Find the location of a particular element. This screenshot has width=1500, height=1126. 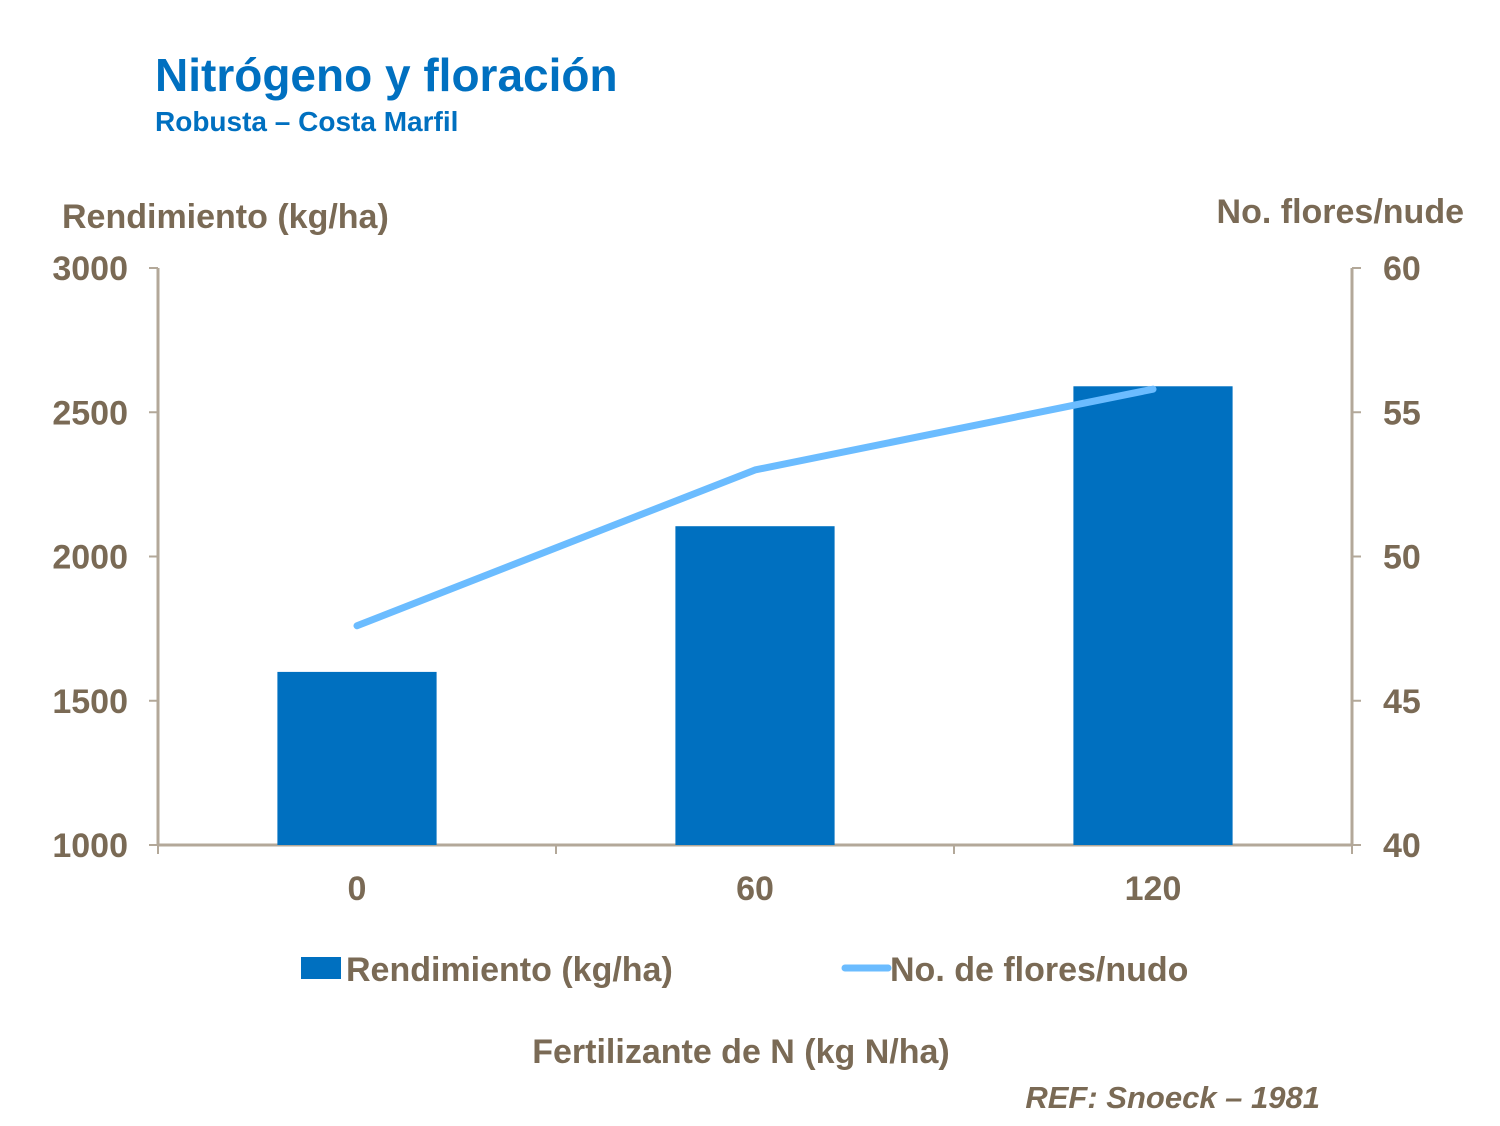

legend-bar-swatch is located at coordinates (321, 968).